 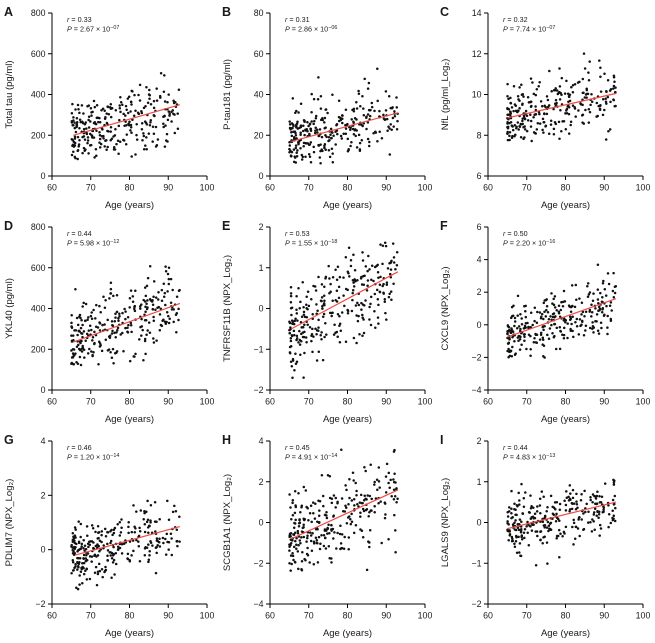 What do you see at coordinates (445, 94) in the screenshot?
I see `y-axis-label: NfL (pg/ml_Log₂)` at bounding box center [445, 94].